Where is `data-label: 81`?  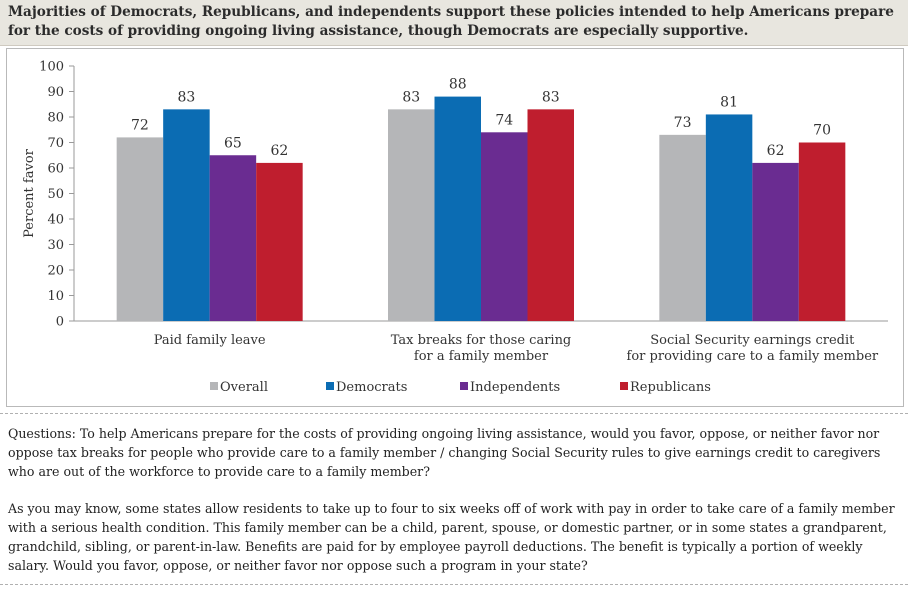
data-label: 81 is located at coordinates (729, 102).